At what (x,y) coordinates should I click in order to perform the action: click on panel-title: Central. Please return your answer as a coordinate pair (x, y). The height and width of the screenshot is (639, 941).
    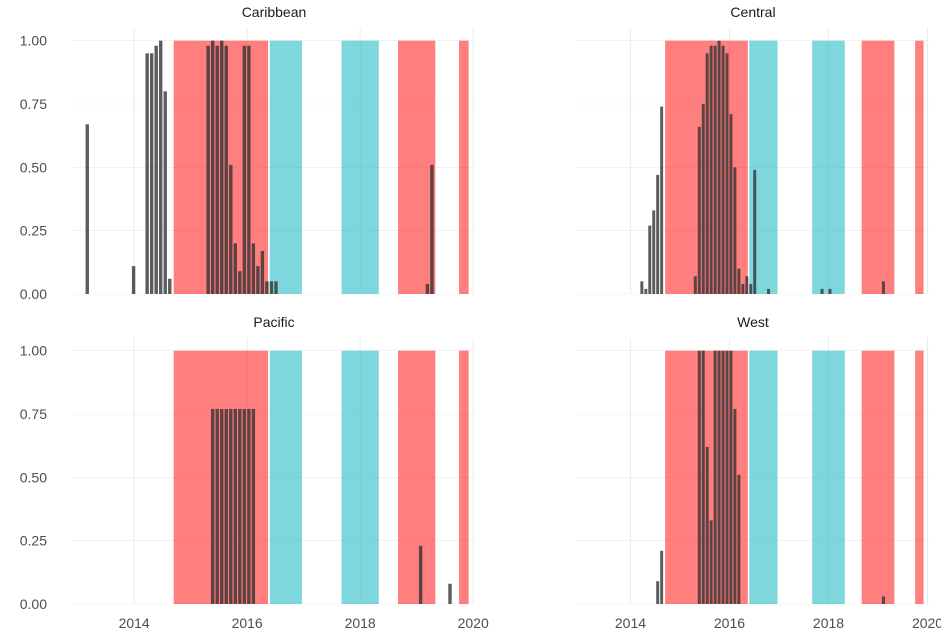
    Looking at the image, I should click on (752, 12).